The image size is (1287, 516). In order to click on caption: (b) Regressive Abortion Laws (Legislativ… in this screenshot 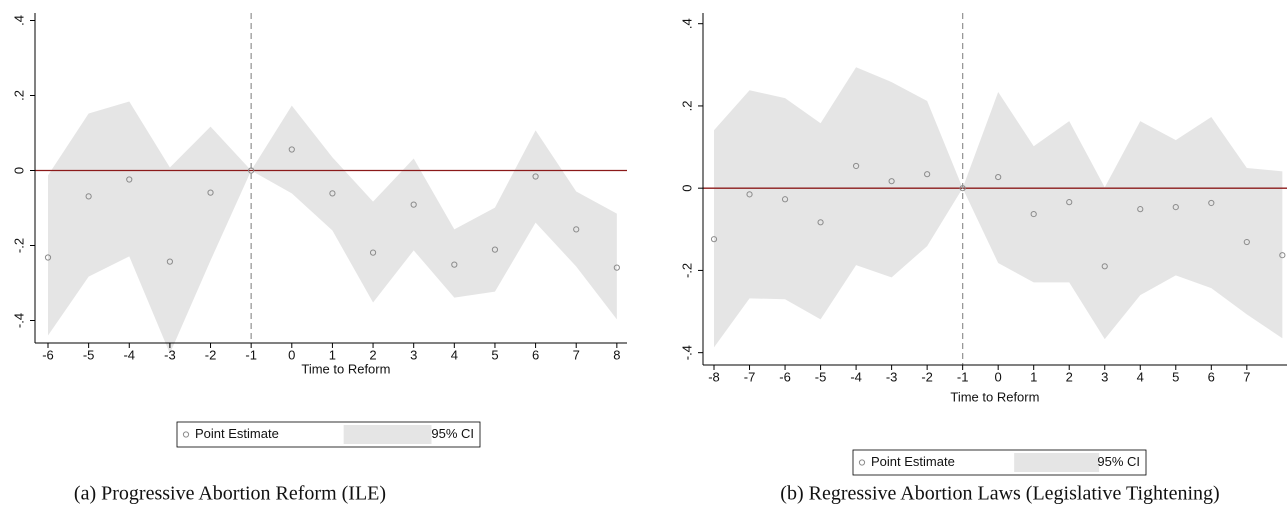, I will do `click(999, 494)`.